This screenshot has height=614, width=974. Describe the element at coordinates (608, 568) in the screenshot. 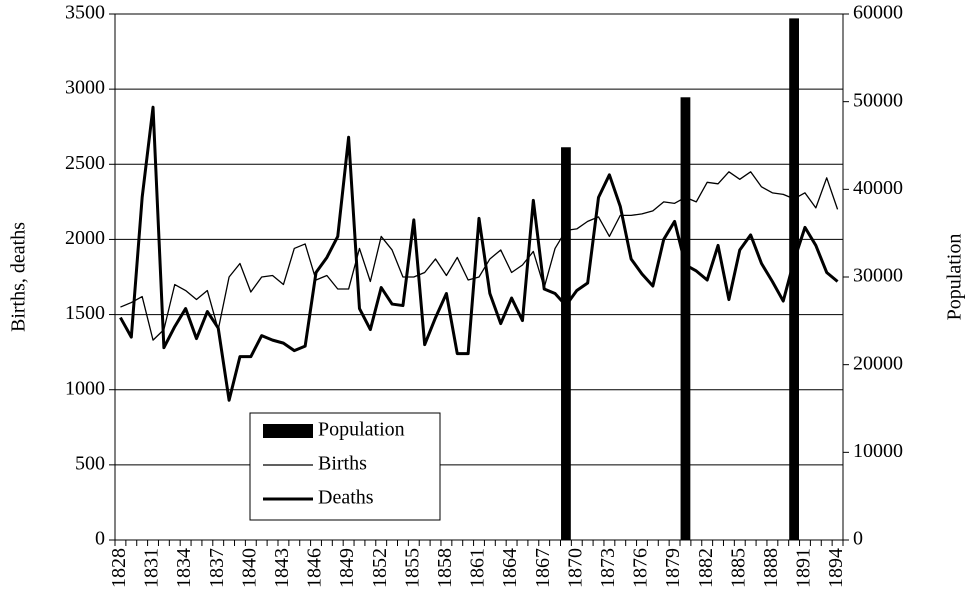

I see `x-tick-label: 1873` at that location.